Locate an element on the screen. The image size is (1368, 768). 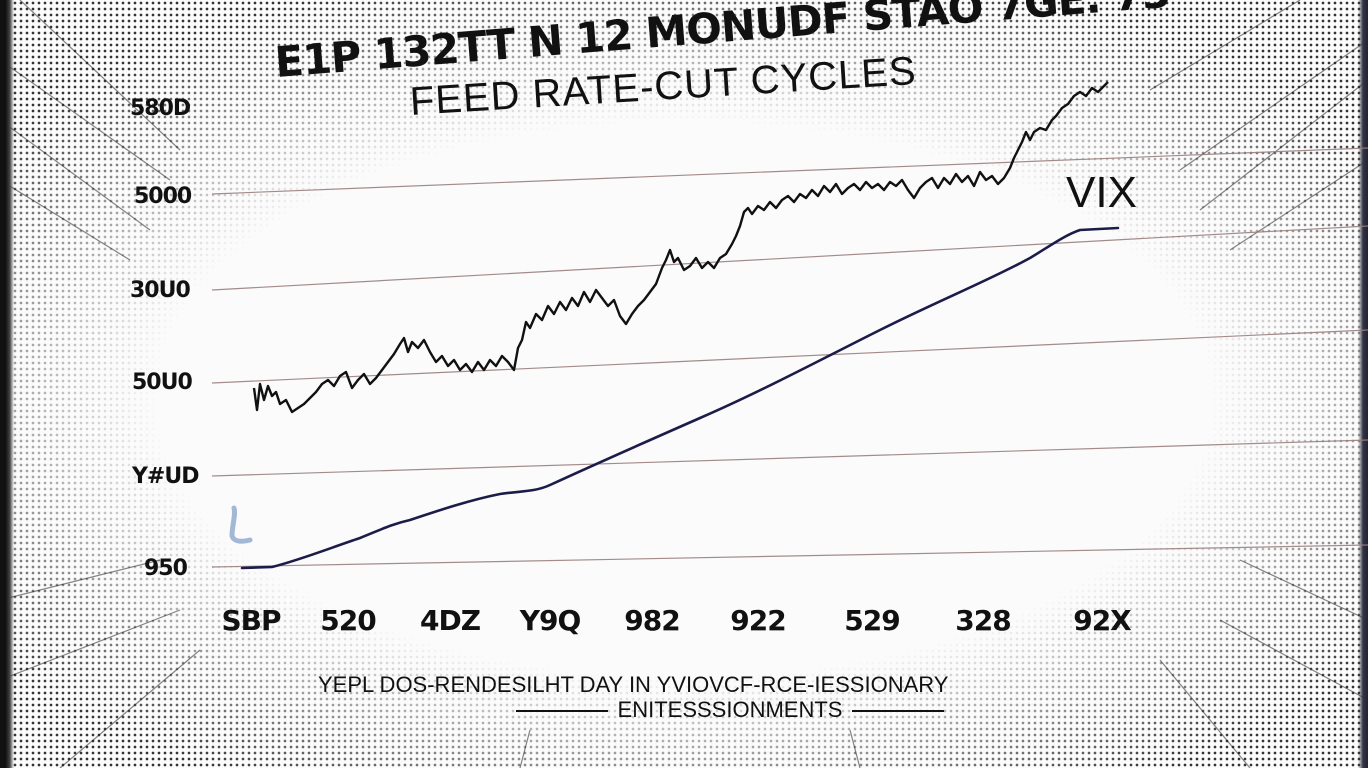
right-border is located at coordinates (1363, 384).